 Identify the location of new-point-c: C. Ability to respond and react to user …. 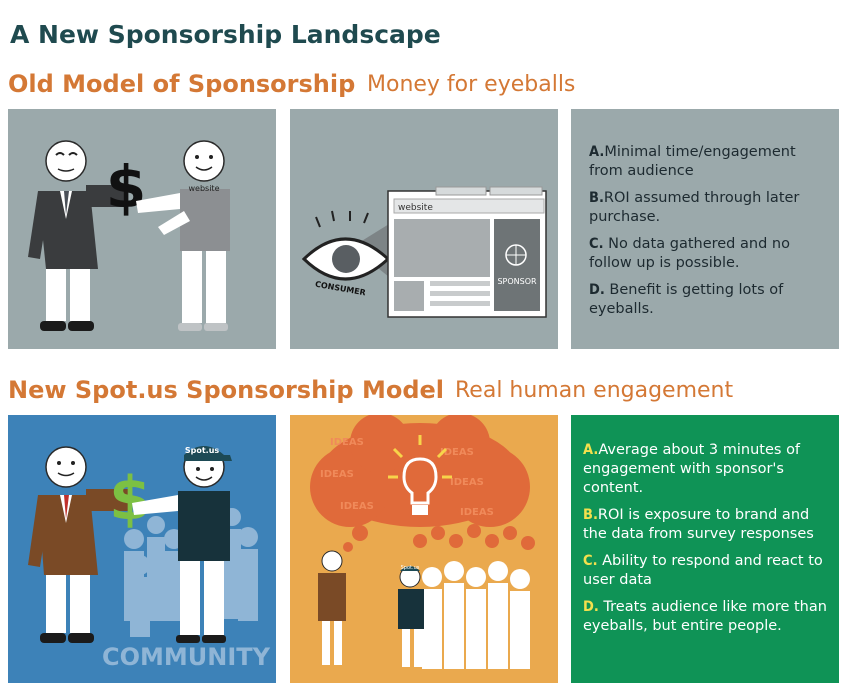
(703, 570).